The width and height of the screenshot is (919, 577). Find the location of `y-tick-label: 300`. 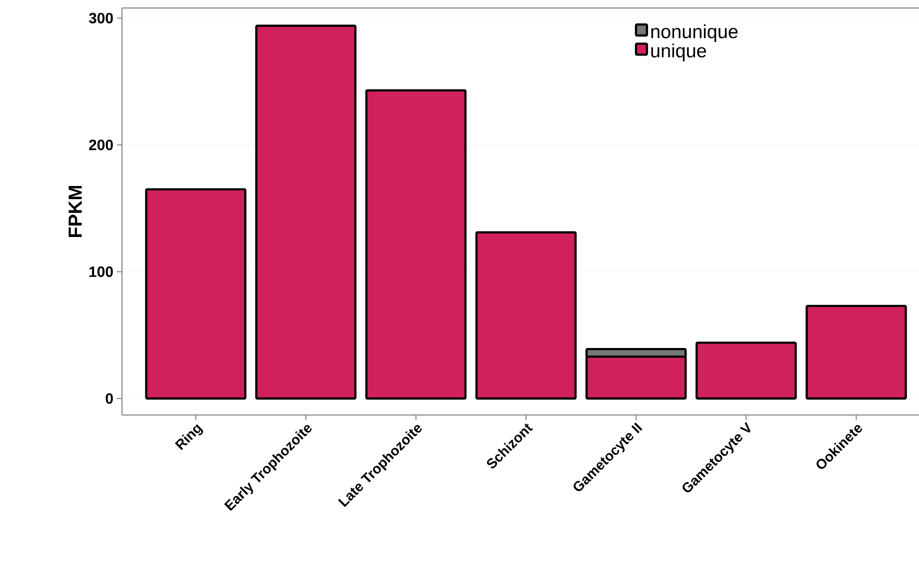

y-tick-label: 300 is located at coordinates (100, 18).